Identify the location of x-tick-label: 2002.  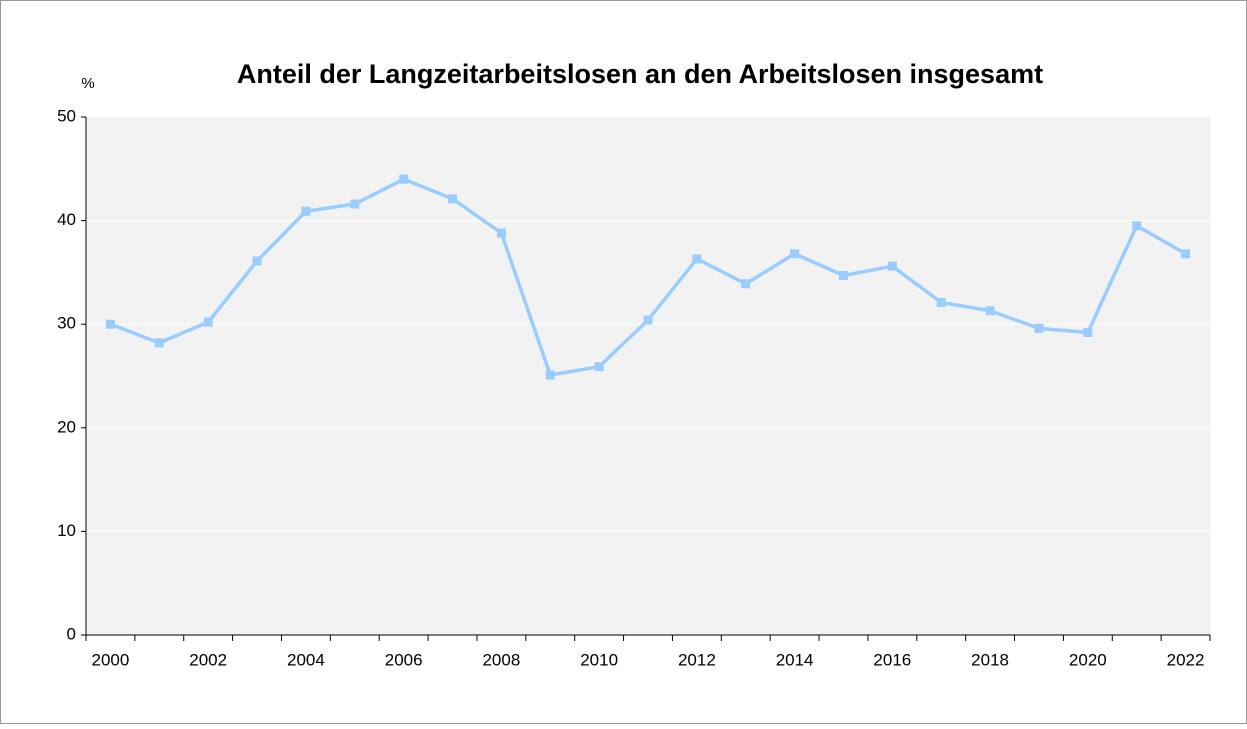
(208, 659).